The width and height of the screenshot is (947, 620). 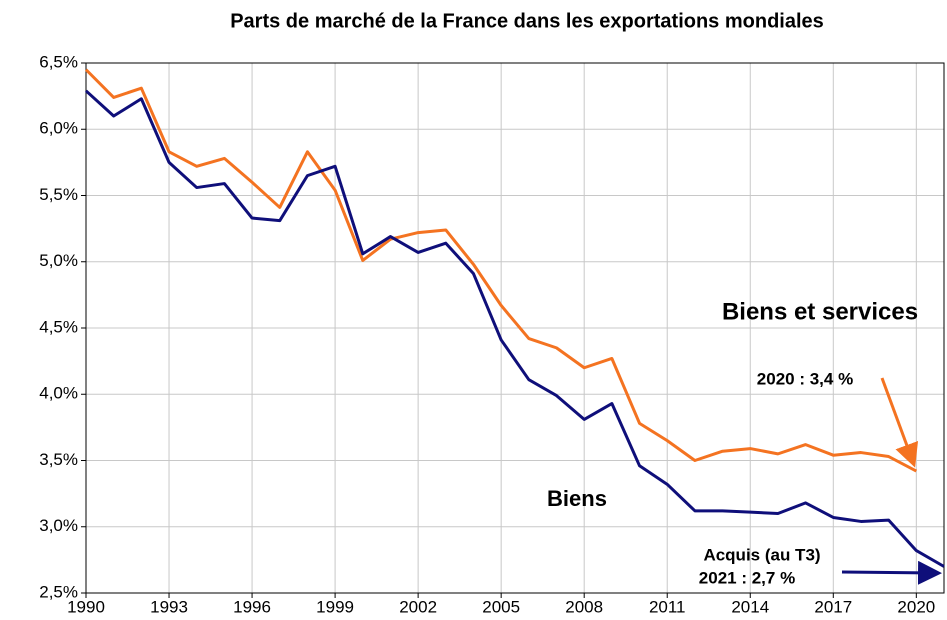 I want to click on series-label: Biens, so click(x=577, y=498).